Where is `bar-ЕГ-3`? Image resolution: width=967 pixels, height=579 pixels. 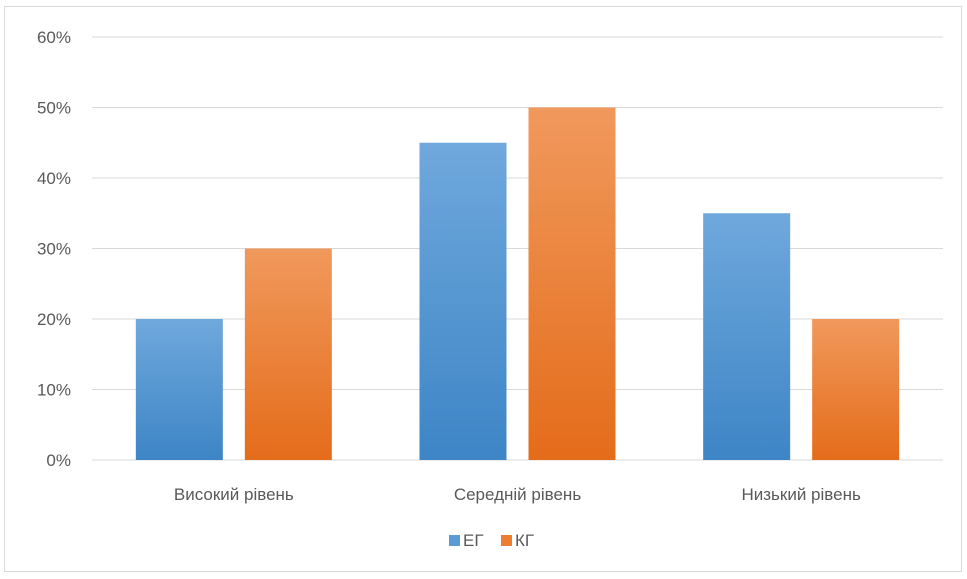
bar-ЕГ-3 is located at coordinates (747, 336).